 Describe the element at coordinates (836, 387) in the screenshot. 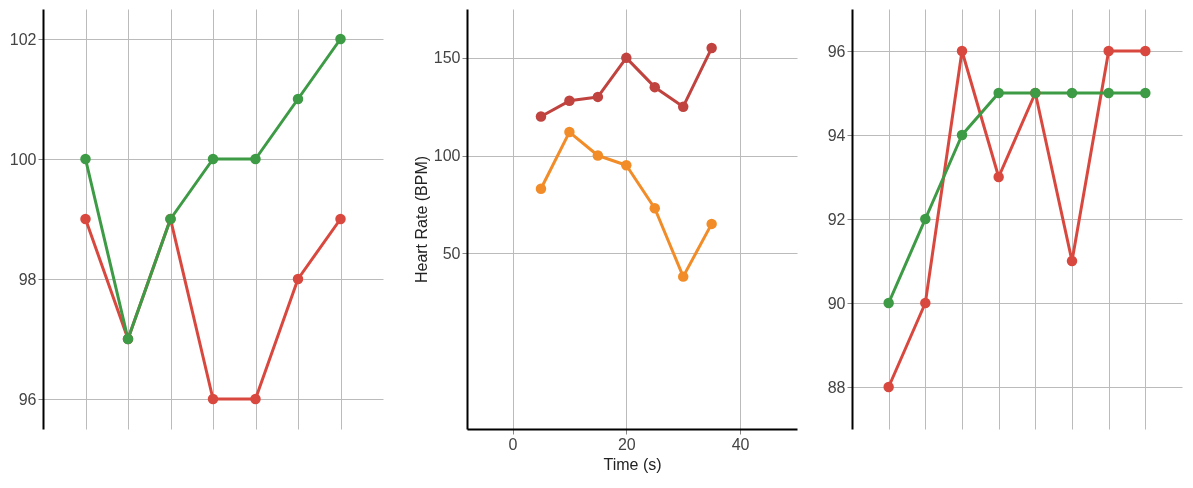

I see `y-tick-label: 88` at that location.